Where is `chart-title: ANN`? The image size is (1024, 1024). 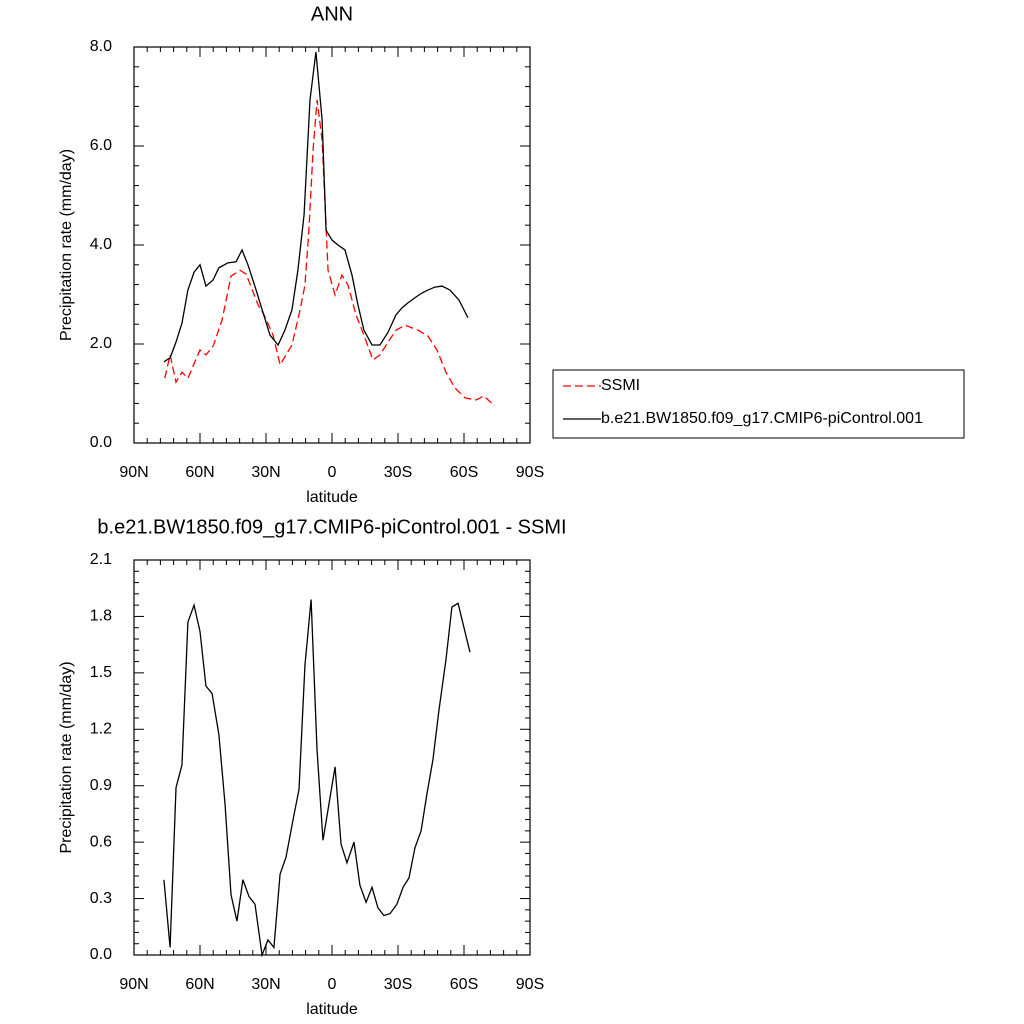 chart-title: ANN is located at coordinates (332, 14).